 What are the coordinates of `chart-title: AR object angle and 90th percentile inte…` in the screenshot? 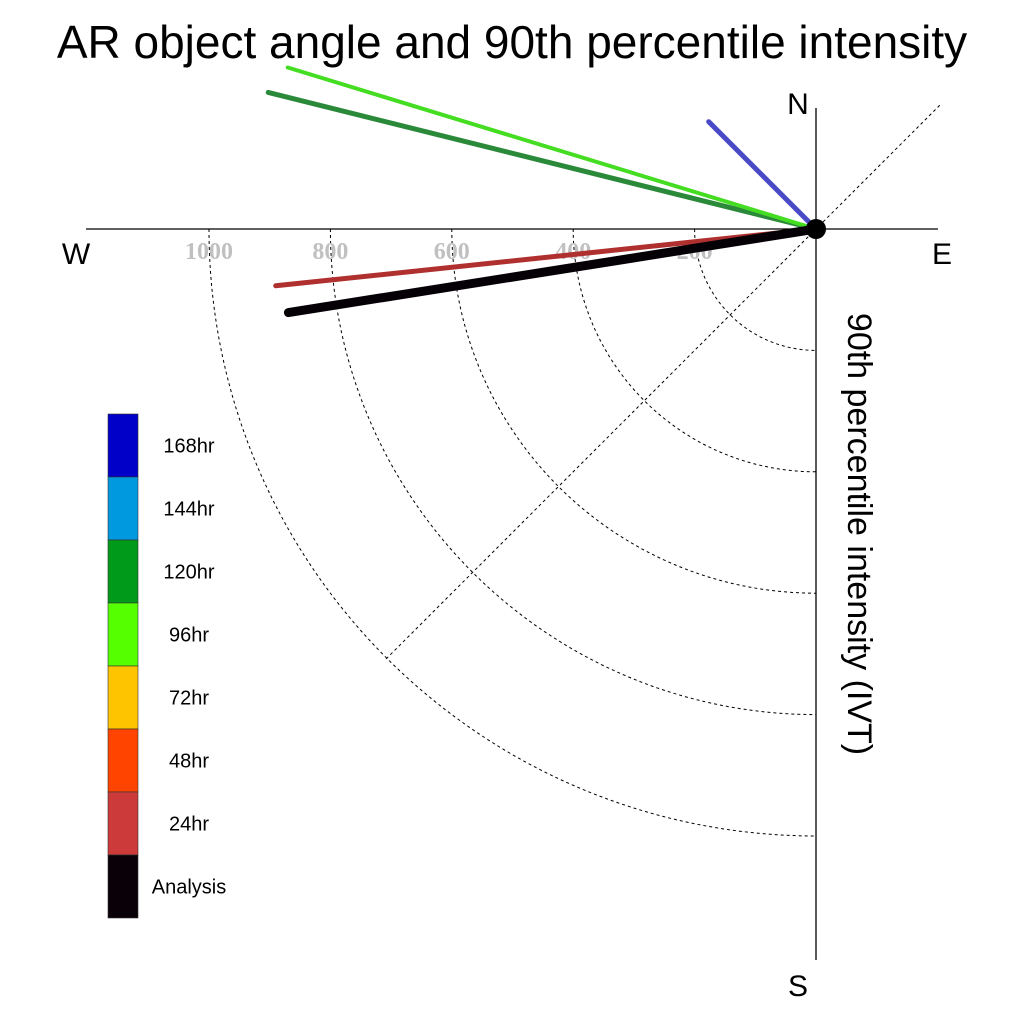 It's located at (512, 42).